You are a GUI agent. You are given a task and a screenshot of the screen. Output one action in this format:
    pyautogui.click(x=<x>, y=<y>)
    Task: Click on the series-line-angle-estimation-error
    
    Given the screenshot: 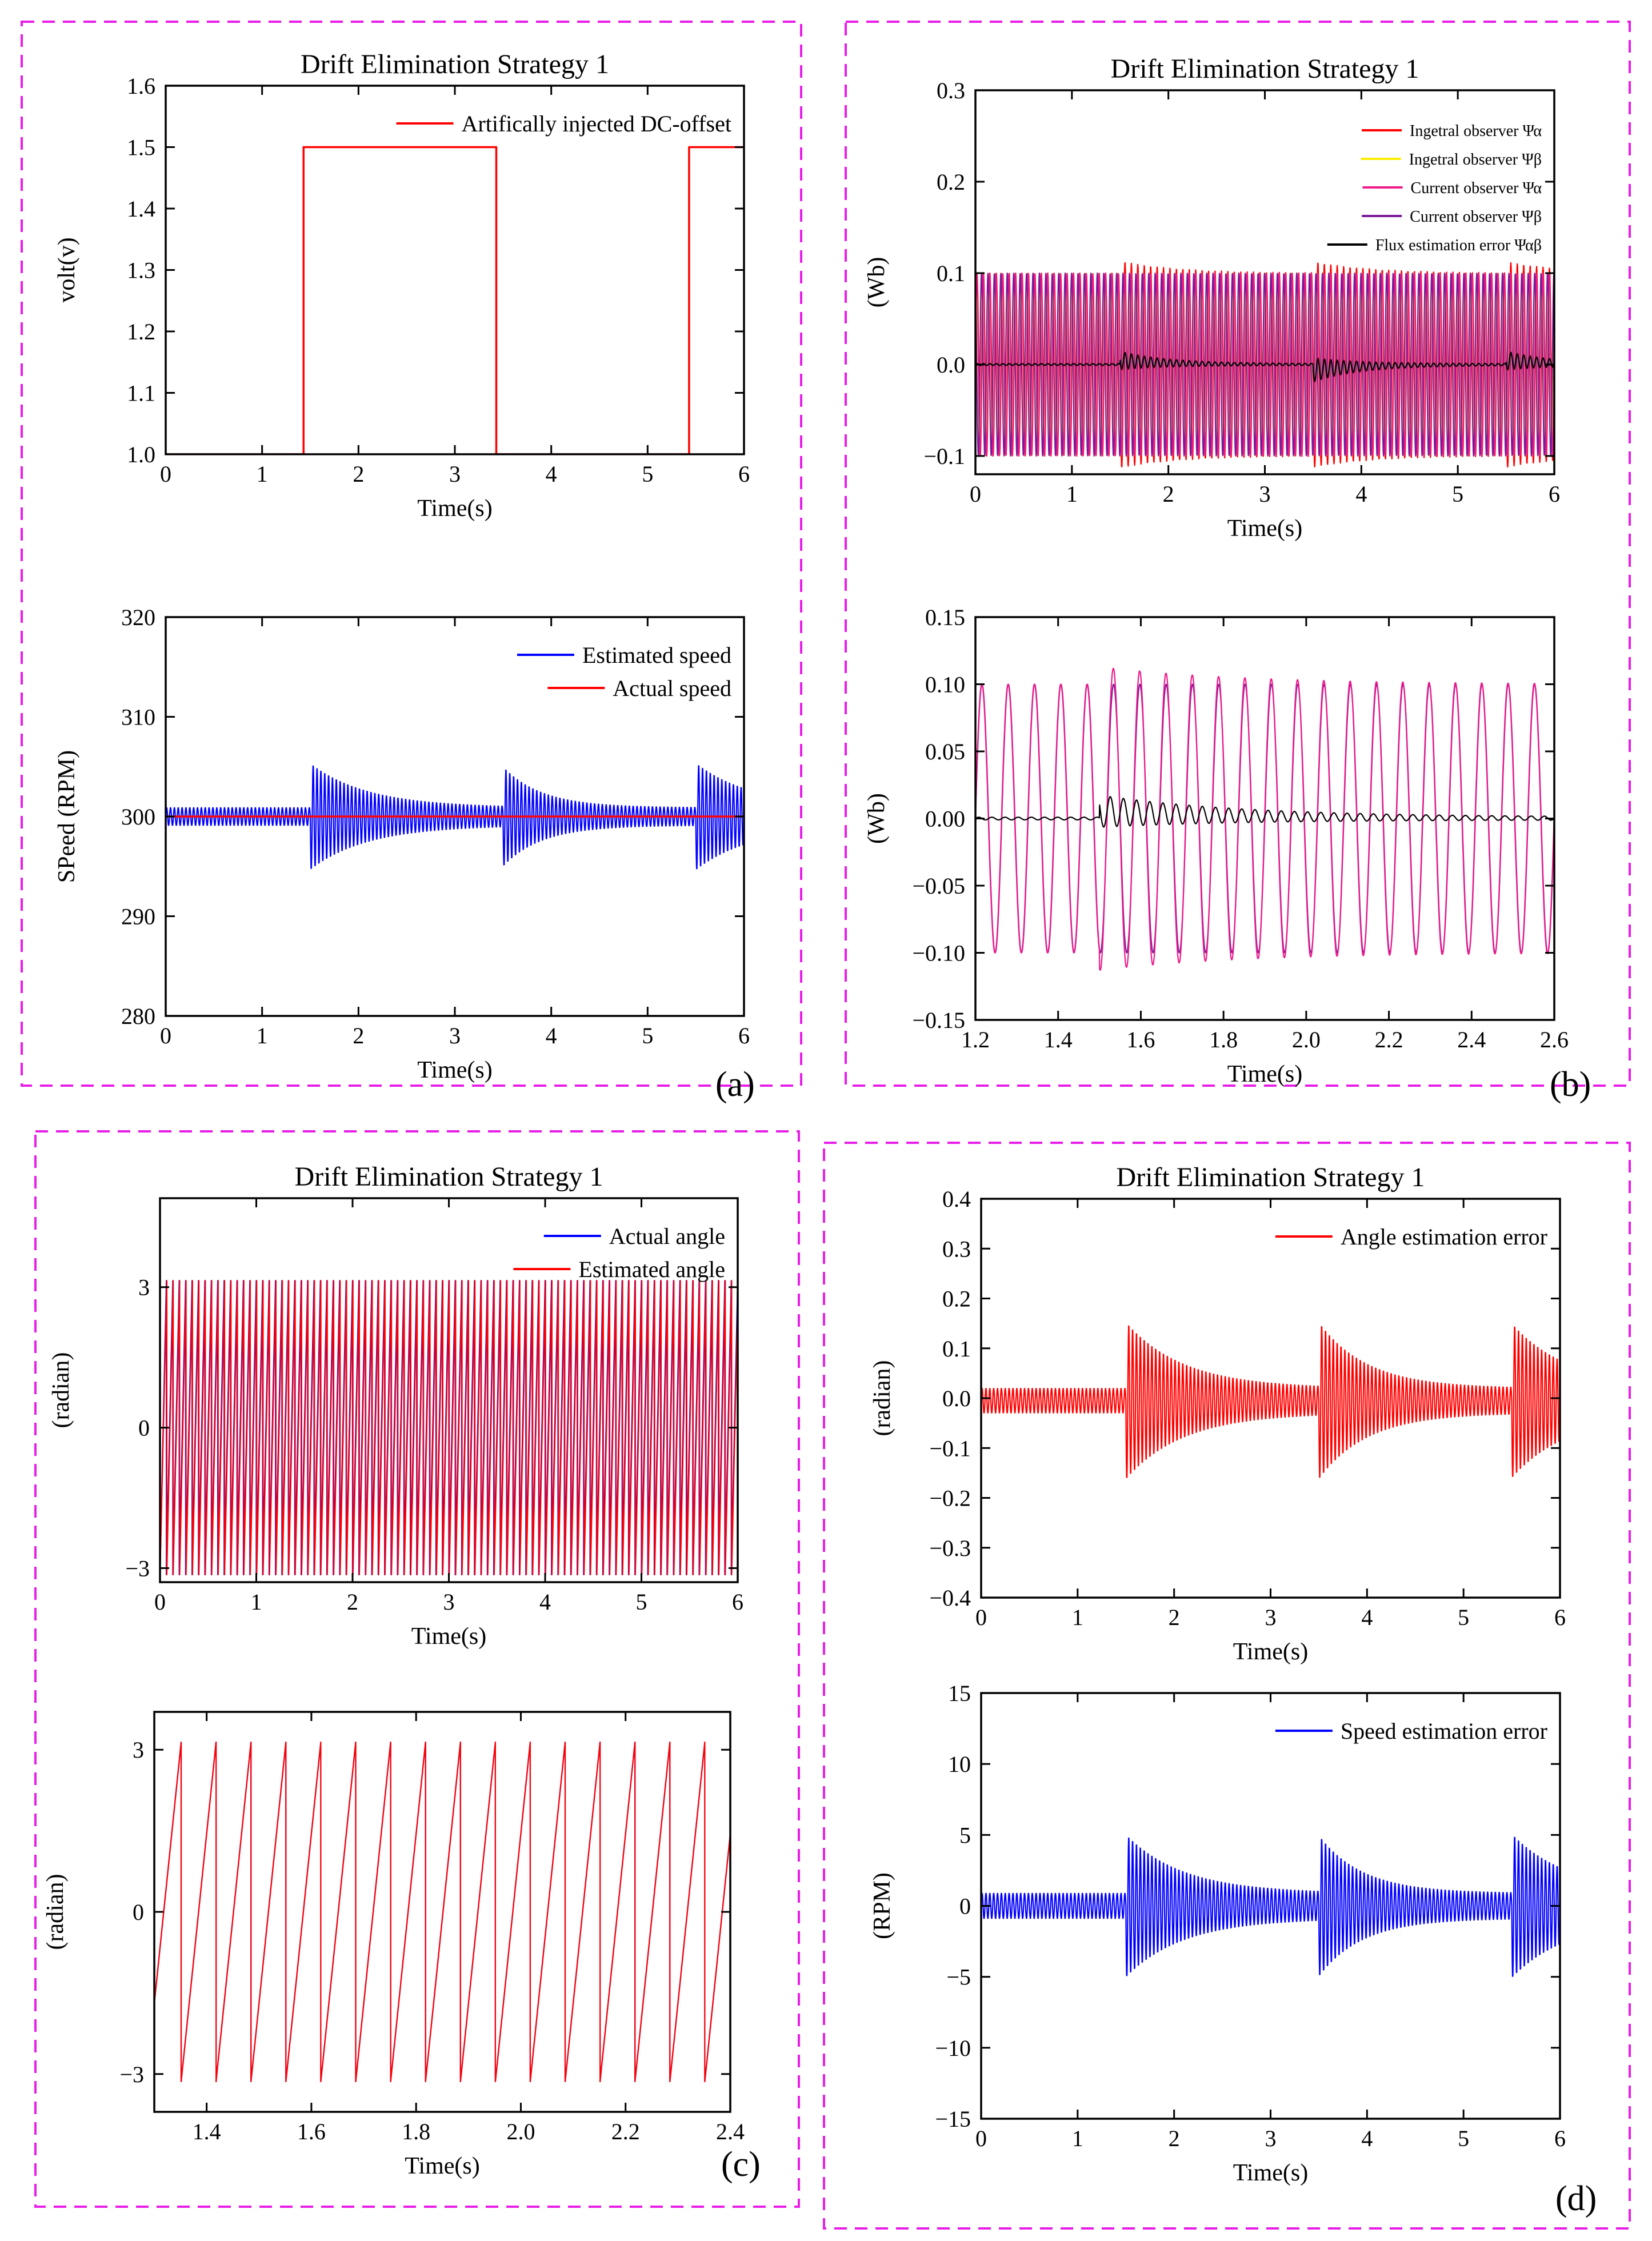 What is the action you would take?
    pyautogui.click(x=1270, y=1401)
    